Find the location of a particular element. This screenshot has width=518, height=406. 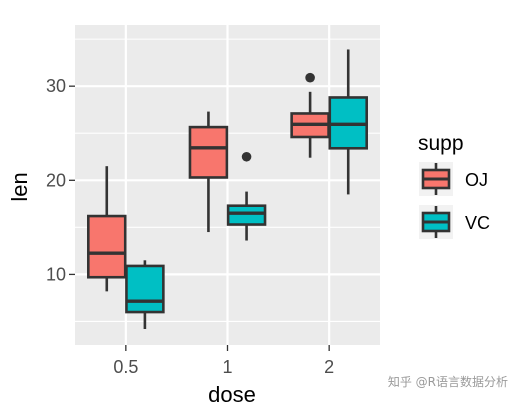

x-axis: 0.5 1 2 is located at coordinates (223, 361).